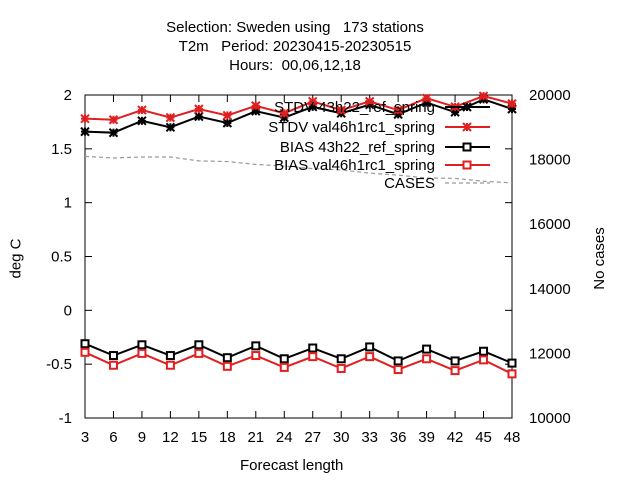 The image size is (640, 480). Describe the element at coordinates (357, 147) in the screenshot. I see `legend-label-series-3: BIAS 43h22_ref_spring` at that location.